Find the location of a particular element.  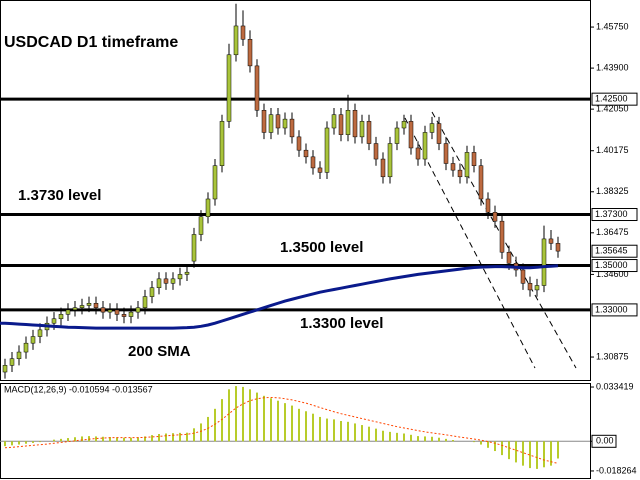

level-label: 1.33000 is located at coordinates (611, 309).